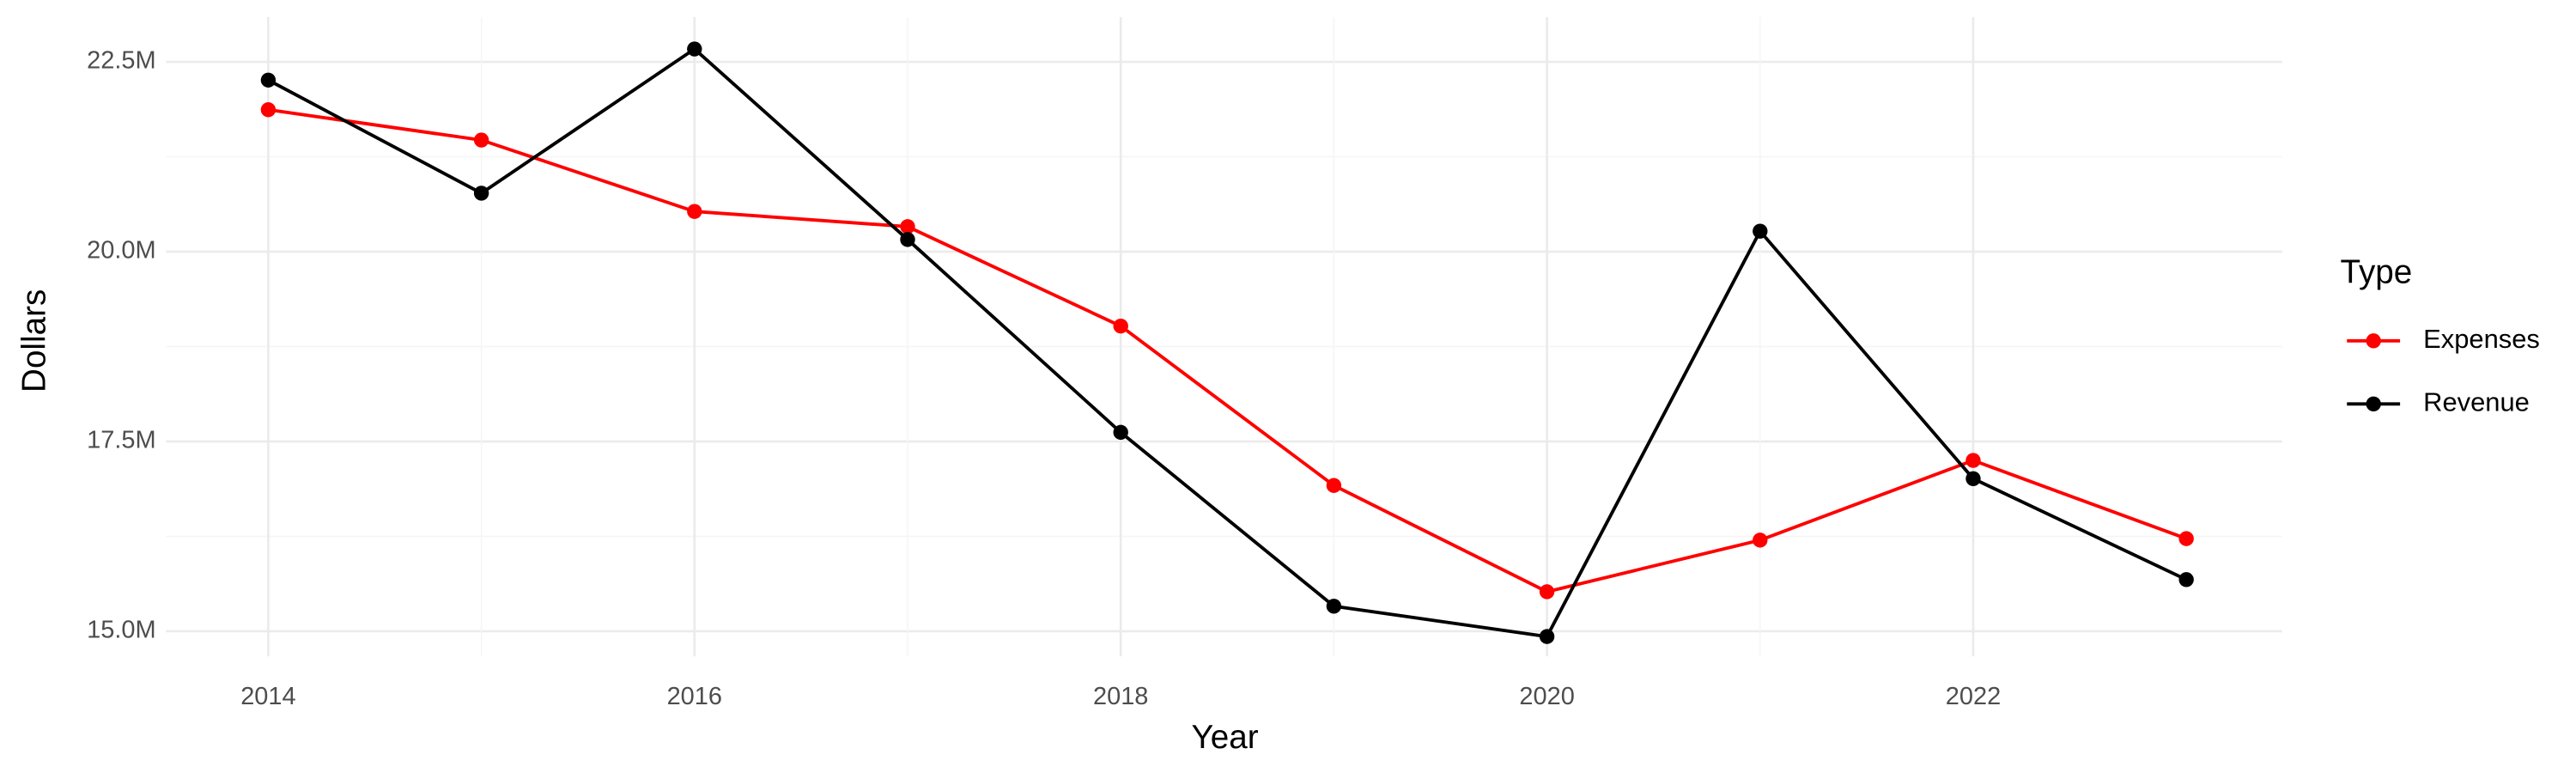  What do you see at coordinates (122, 251) in the screenshot?
I see `y-tick-label: 20.0M` at bounding box center [122, 251].